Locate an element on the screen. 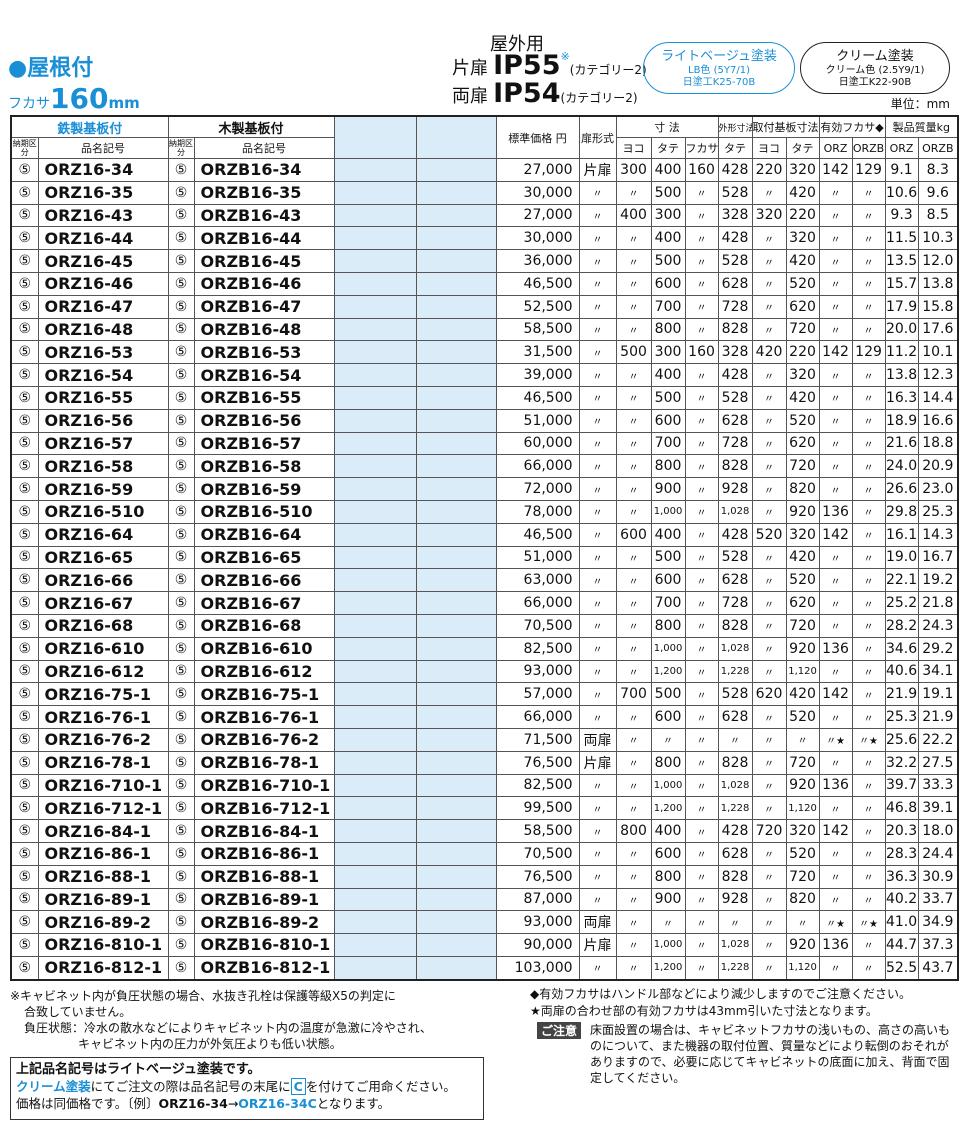 The width and height of the screenshot is (973, 1125). cell: 828 is located at coordinates (735, 762).